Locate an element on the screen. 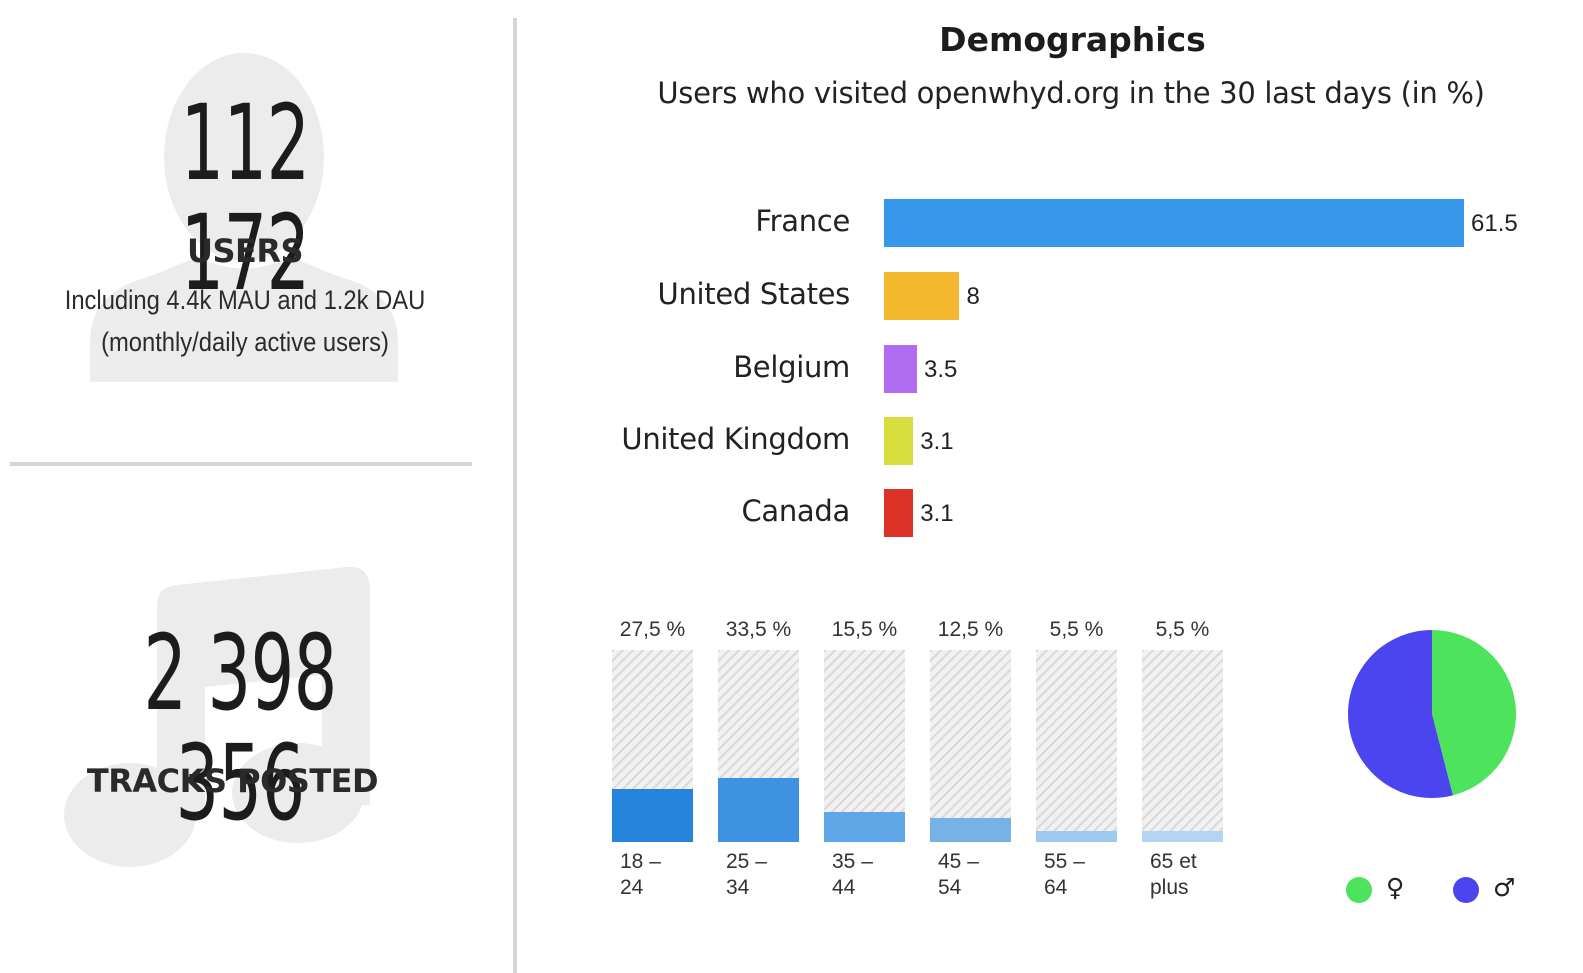 The height and width of the screenshot is (973, 1583). age-category-label: 35 – 44 is located at coordinates (852, 874).